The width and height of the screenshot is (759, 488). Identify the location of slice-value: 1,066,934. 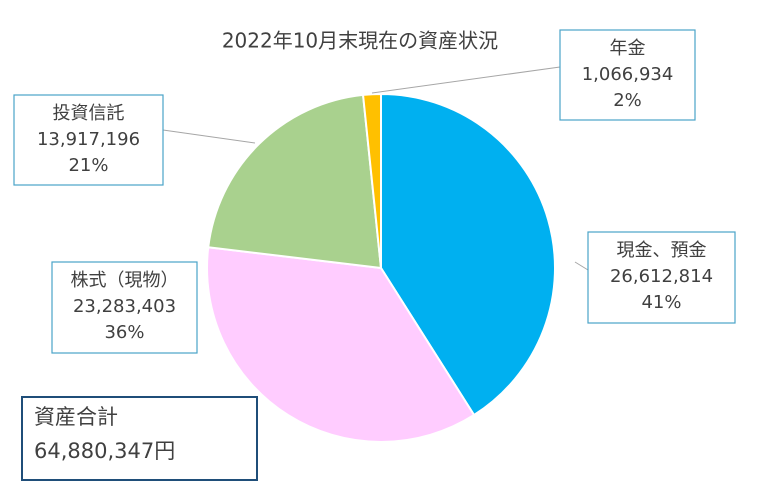
(628, 74).